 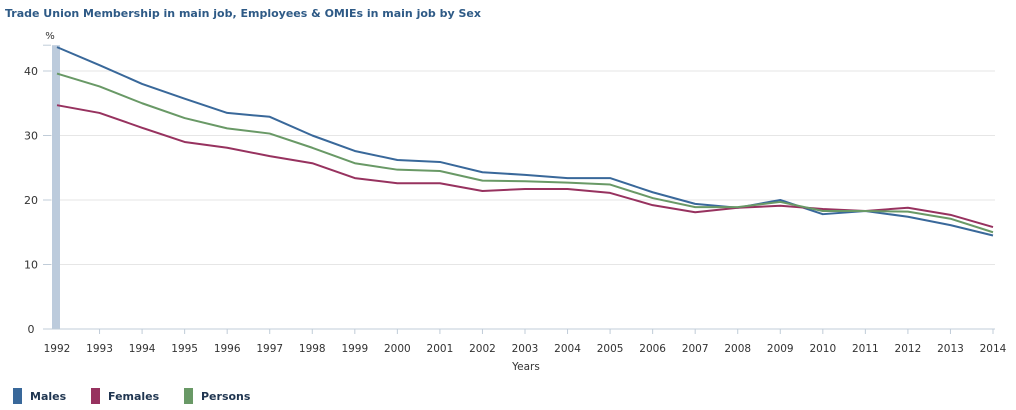 What do you see at coordinates (56, 187) in the screenshot?
I see `y-axis-band` at bounding box center [56, 187].